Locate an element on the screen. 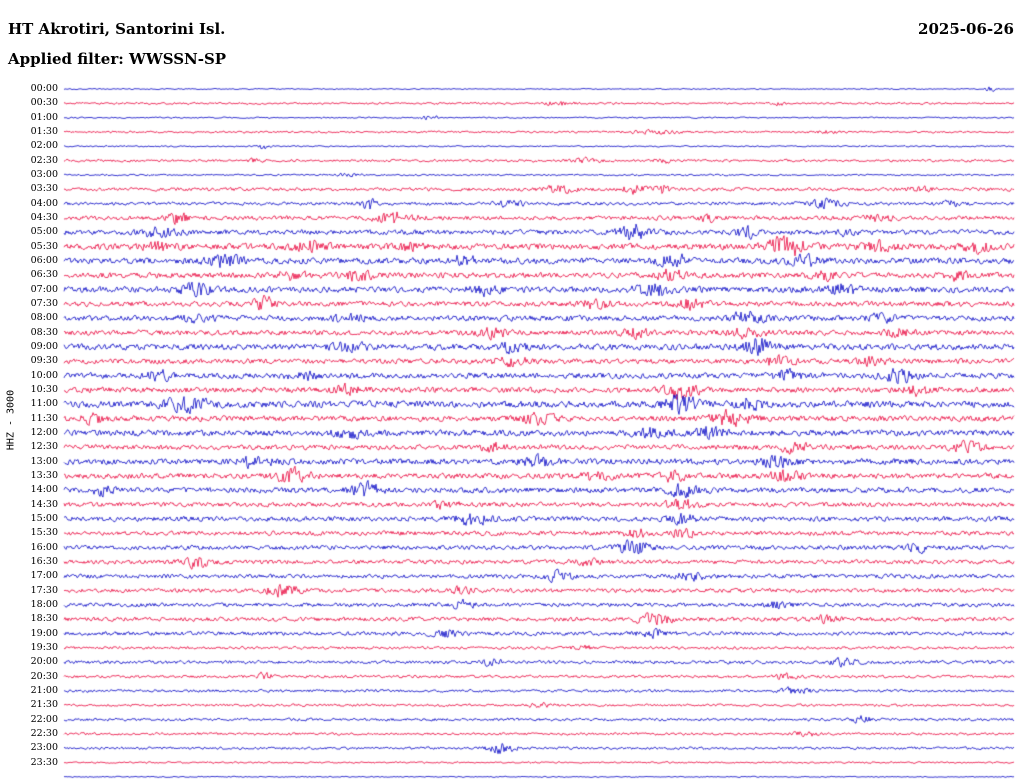 The height and width of the screenshot is (780, 1024). time-label: 23:00 is located at coordinates (44, 748).